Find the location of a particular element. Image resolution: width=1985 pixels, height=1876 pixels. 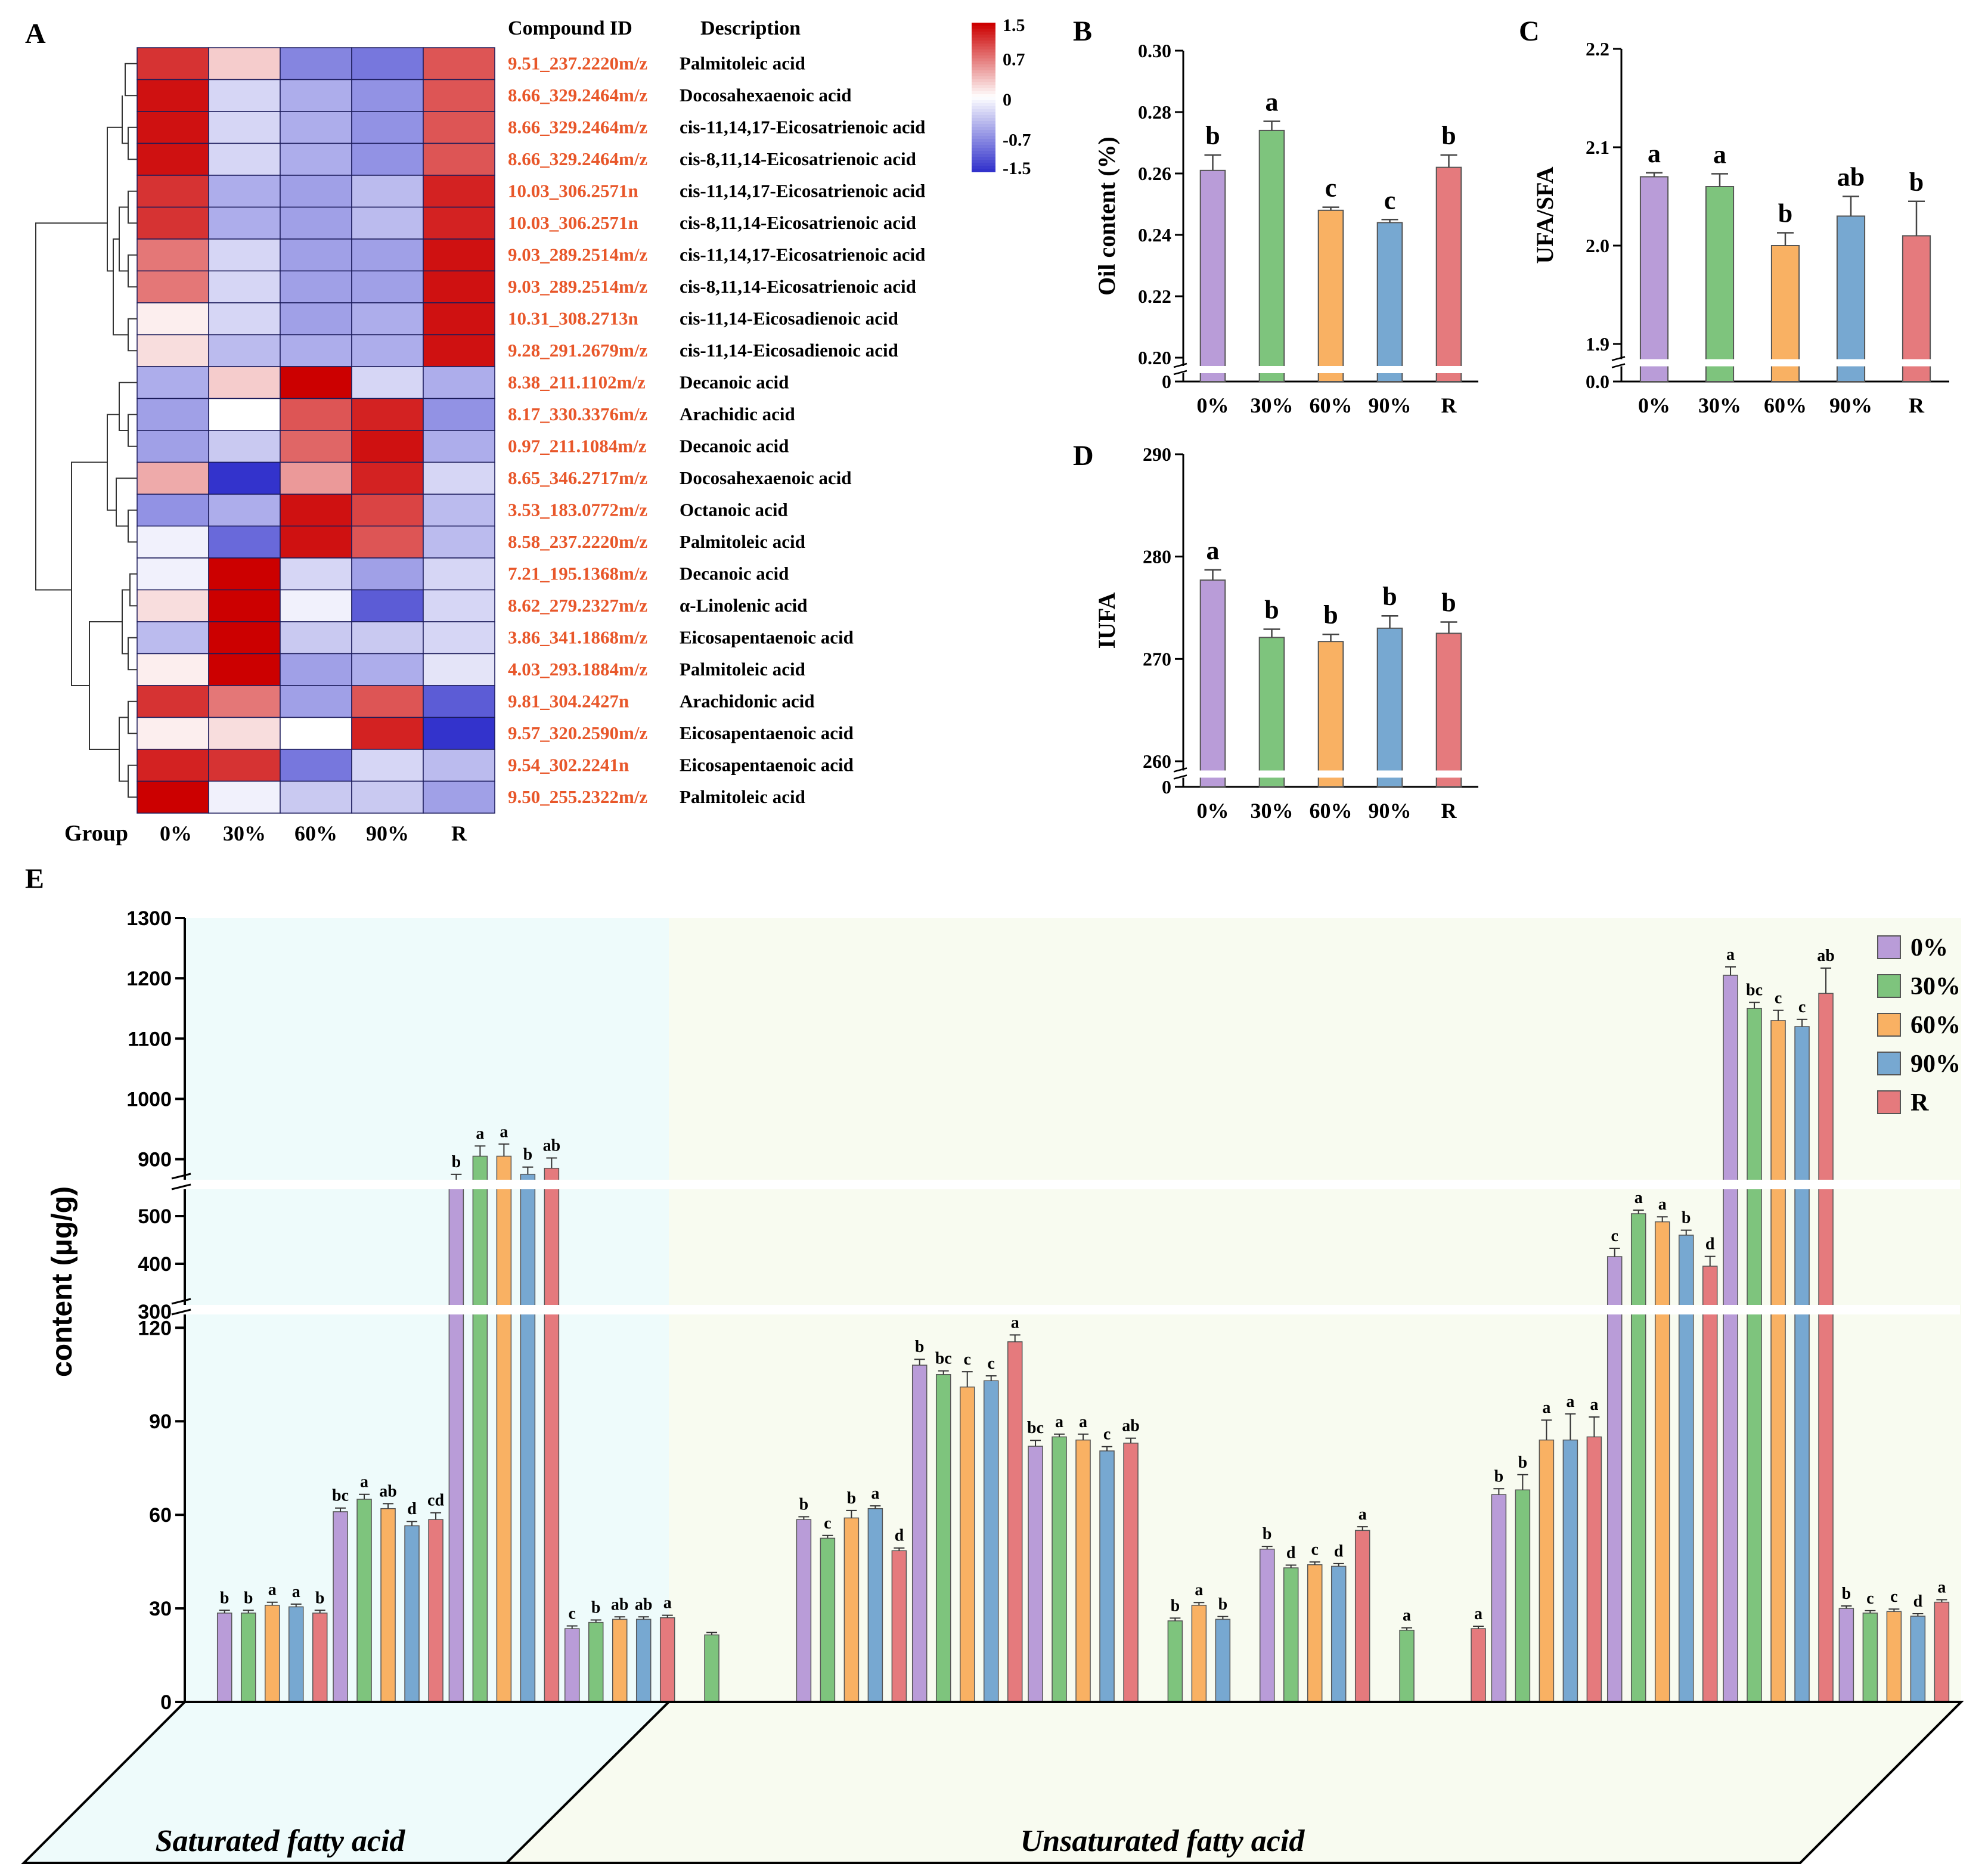

heatmap-column-label: 0% is located at coordinates (176, 833).